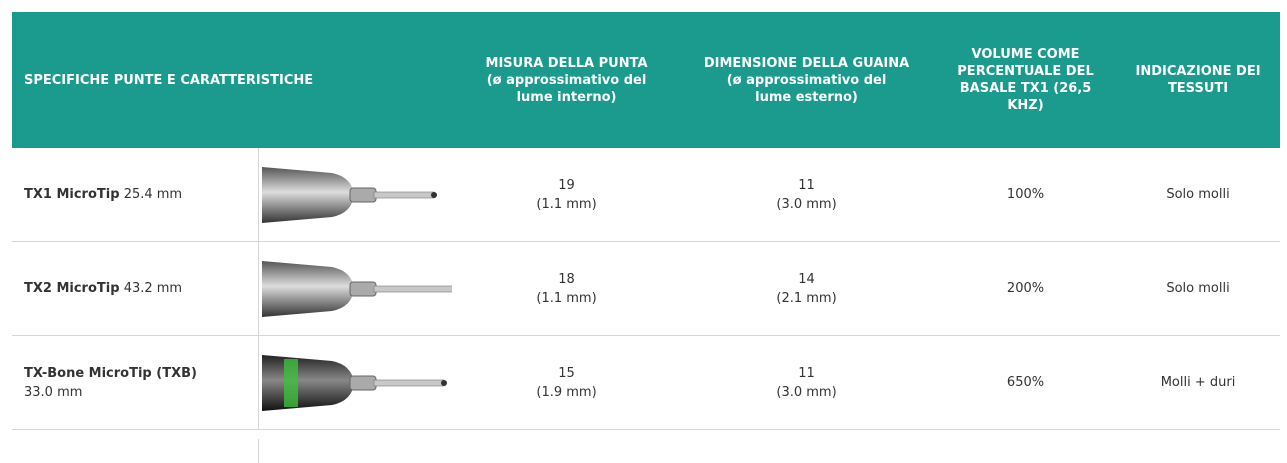  I want to click on sheath-cell: 14 (2.1 mm), so click(807, 288).